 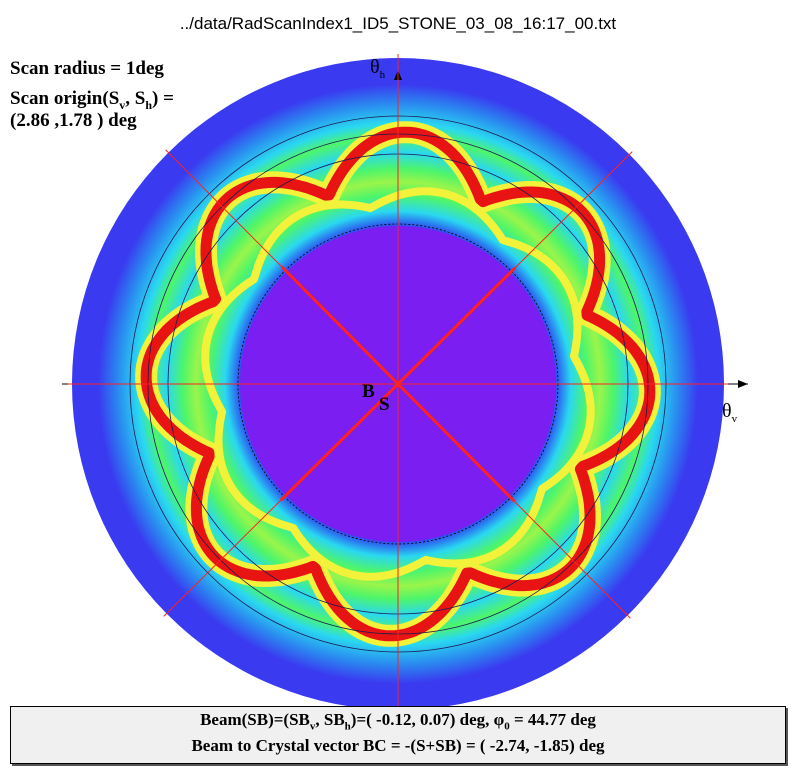 I want to click on scan-origin-values: (2.86 ,1.78 ) deg, so click(x=73, y=120).